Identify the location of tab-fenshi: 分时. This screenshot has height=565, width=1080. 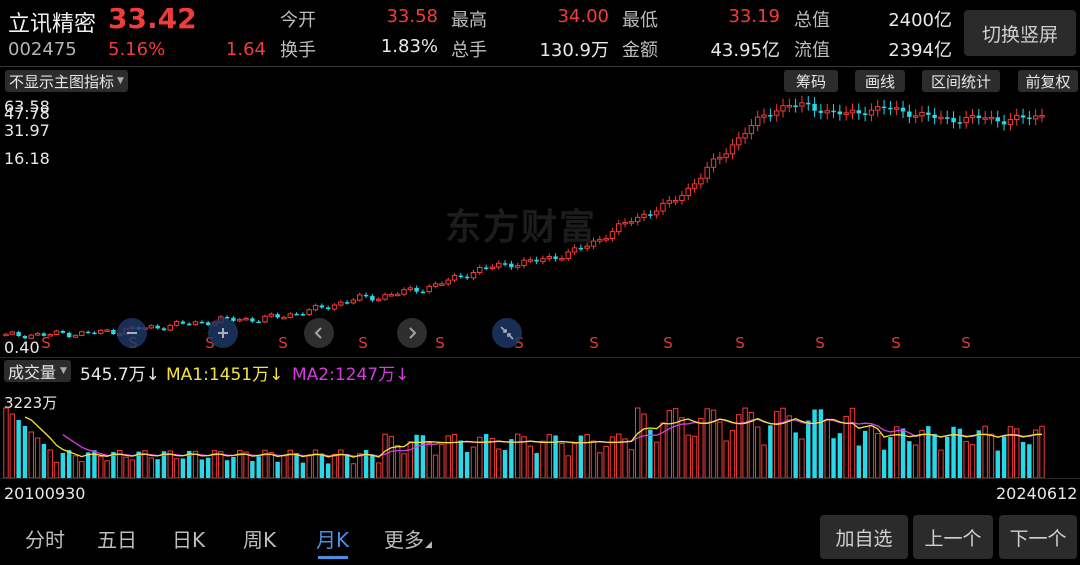
(45, 540).